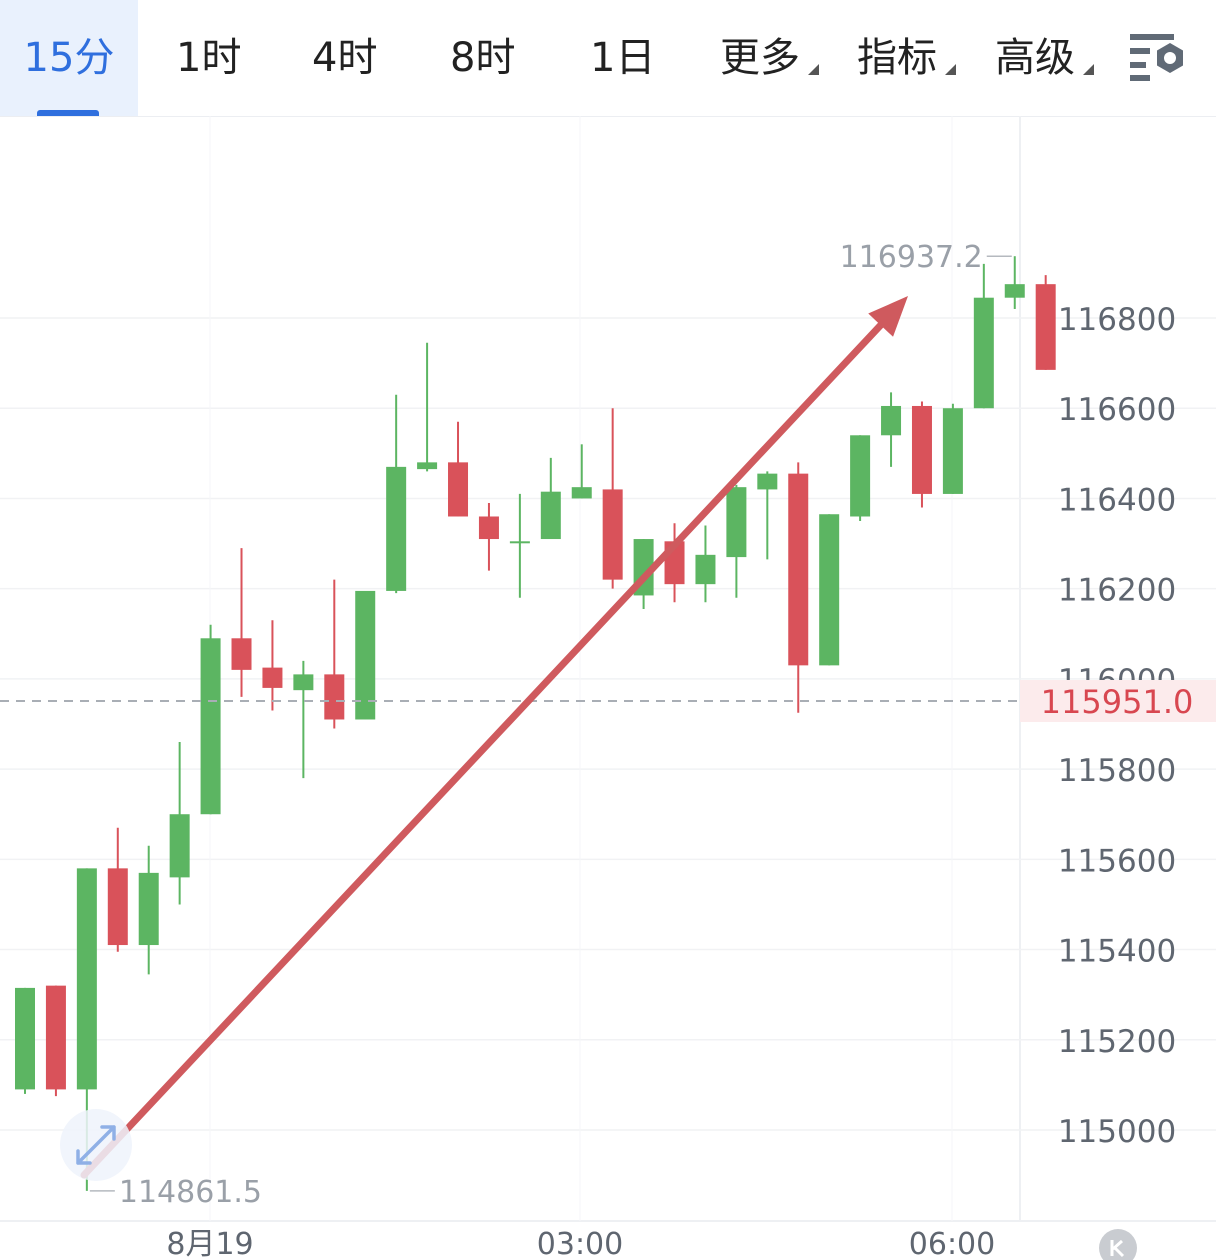  Describe the element at coordinates (580, 1243) in the screenshot. I see `x-tick-label: 03:00` at that location.